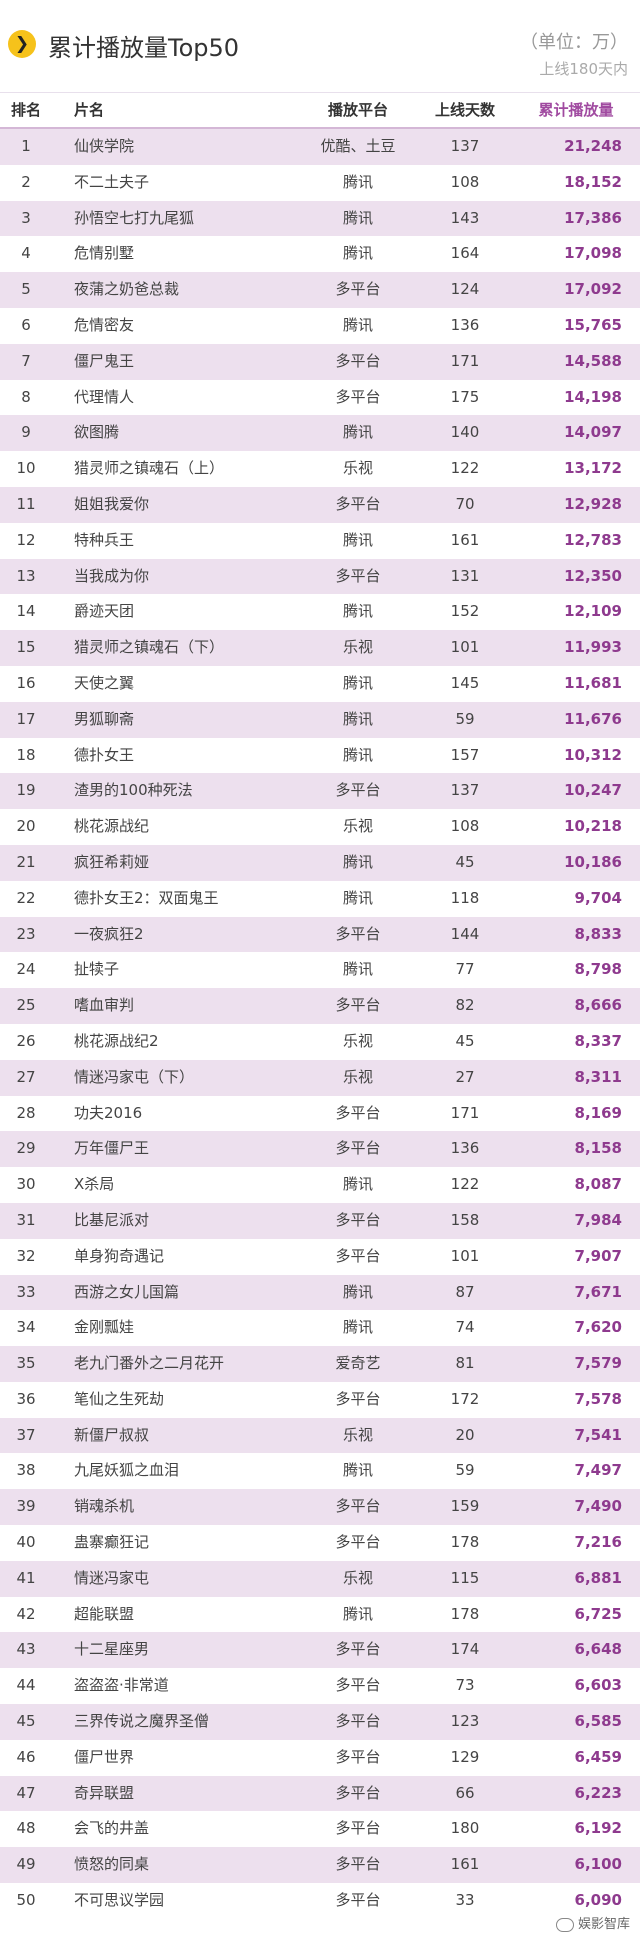 The width and height of the screenshot is (640, 1940). Describe the element at coordinates (104, 1613) in the screenshot. I see `cell-name: 超能联盟` at that location.